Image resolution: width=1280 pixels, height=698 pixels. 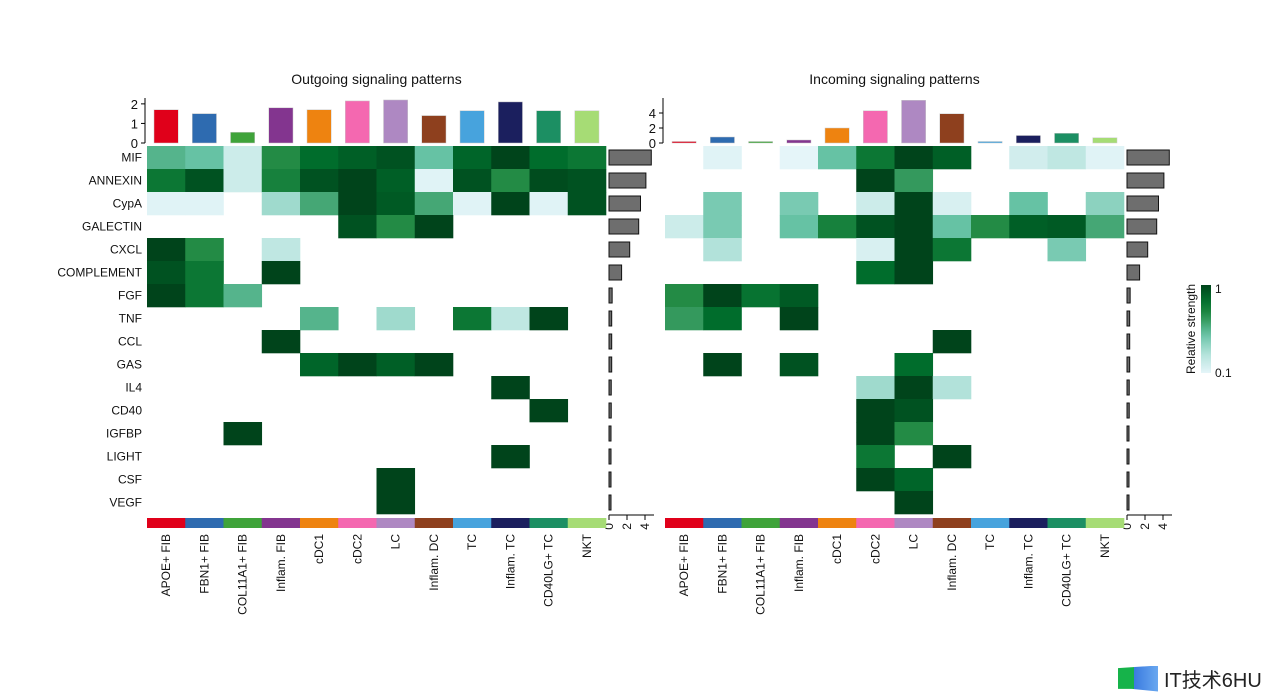 What do you see at coordinates (376, 79) in the screenshot?
I see `panel-title: Outgoing signaling patterns` at bounding box center [376, 79].